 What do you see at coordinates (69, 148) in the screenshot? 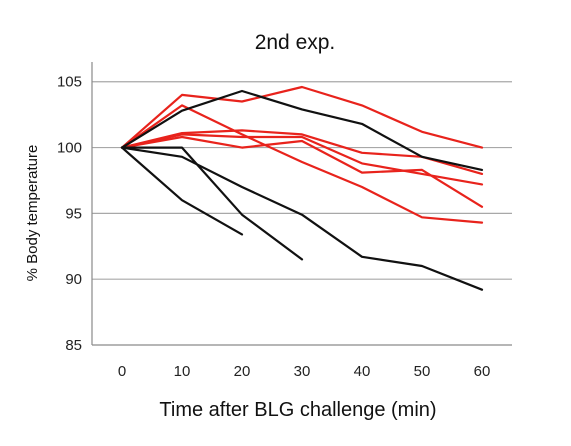
I see `y-tick-label: 100` at bounding box center [69, 148].